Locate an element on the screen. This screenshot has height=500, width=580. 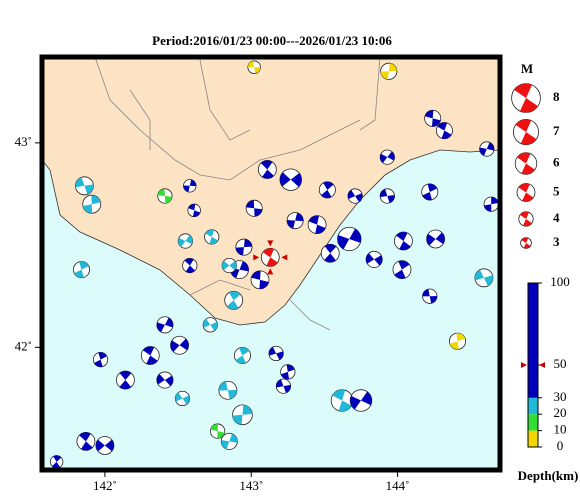
main-event is located at coordinates (270, 257).